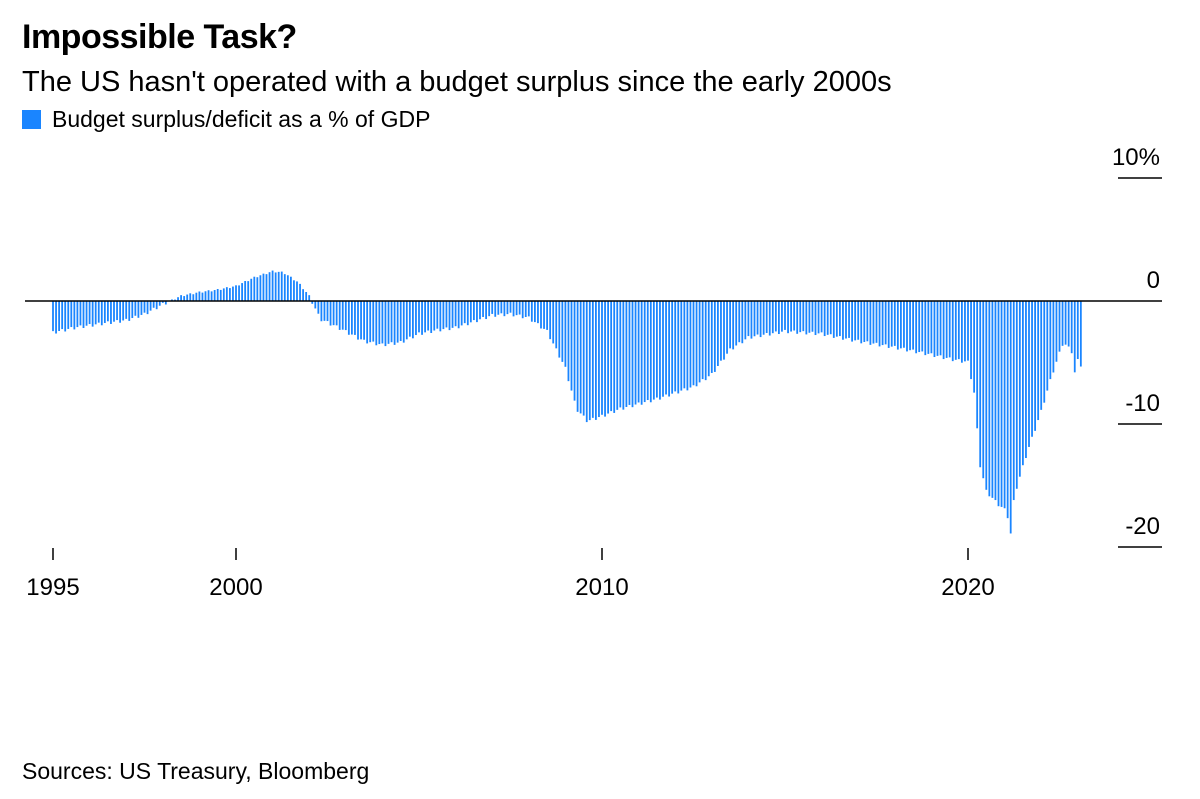 The image size is (1200, 799). I want to click on x-tick-label: 2010, so click(601, 587).